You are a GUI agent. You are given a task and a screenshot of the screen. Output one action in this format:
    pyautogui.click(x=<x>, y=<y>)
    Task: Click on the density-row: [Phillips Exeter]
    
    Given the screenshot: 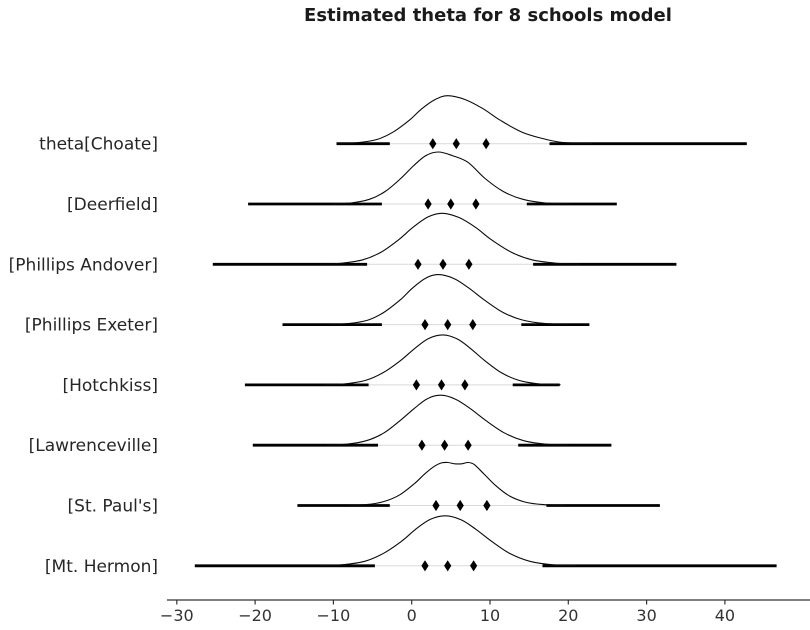 What is the action you would take?
    pyautogui.click(x=307, y=305)
    